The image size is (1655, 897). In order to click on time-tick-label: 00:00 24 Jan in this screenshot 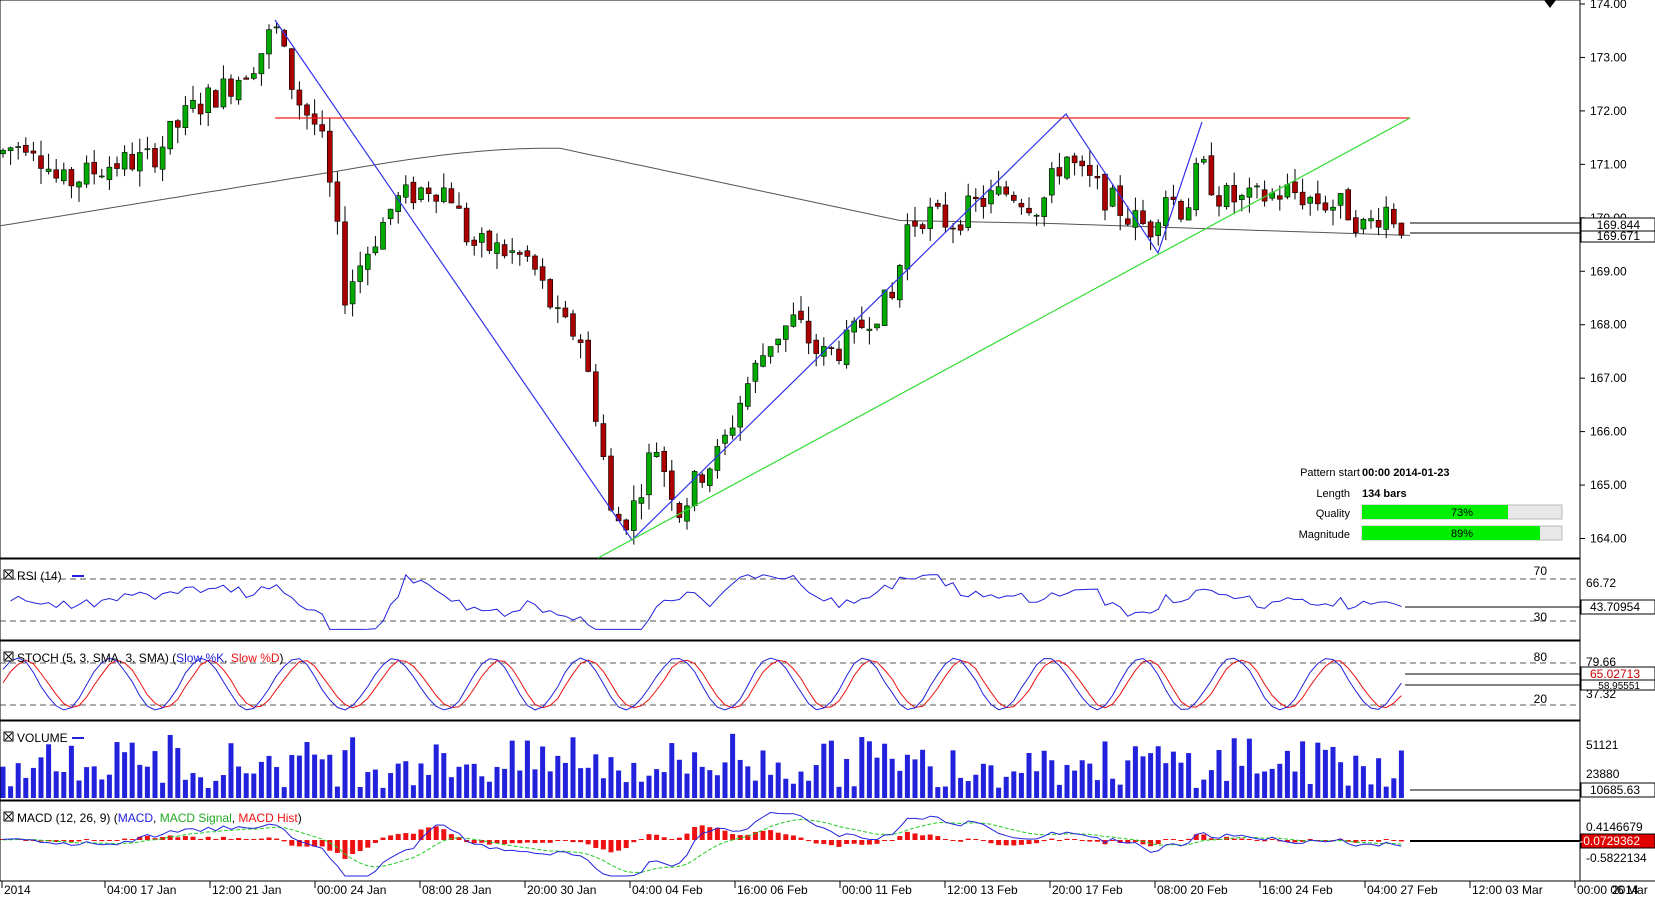, I will do `click(351, 890)`.